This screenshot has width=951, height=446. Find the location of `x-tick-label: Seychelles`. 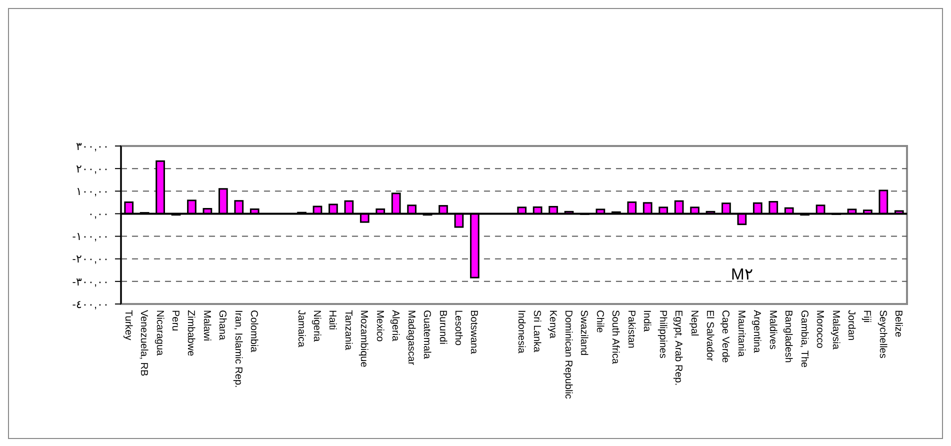

x-tick-label: Seychelles is located at coordinates (882, 334).